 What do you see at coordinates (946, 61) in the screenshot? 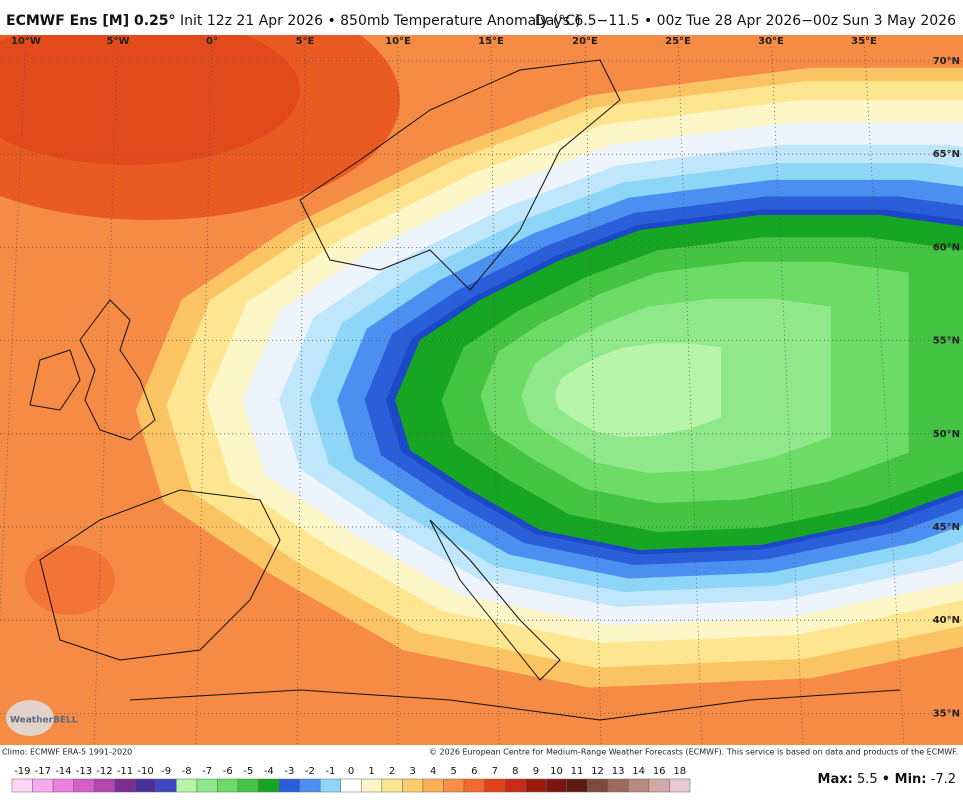
I see `lat-label: 70°N` at bounding box center [946, 61].